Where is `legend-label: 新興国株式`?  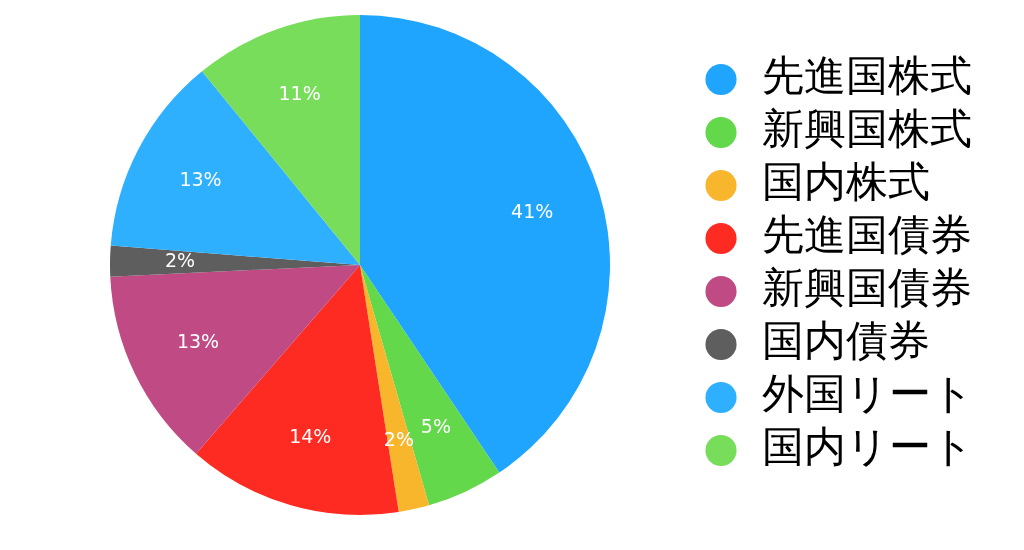
legend-label: 新興国株式 is located at coordinates (867, 129).